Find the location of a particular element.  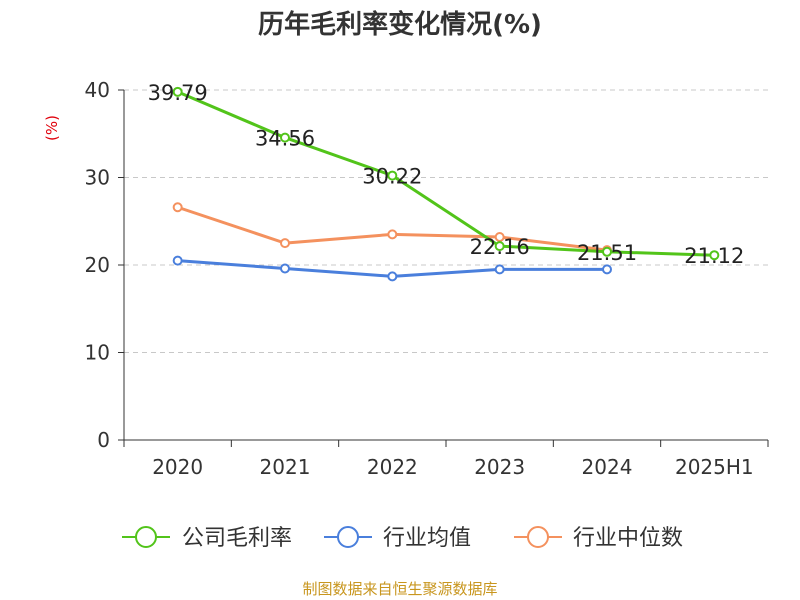

data-label: 30.22 is located at coordinates (392, 177).